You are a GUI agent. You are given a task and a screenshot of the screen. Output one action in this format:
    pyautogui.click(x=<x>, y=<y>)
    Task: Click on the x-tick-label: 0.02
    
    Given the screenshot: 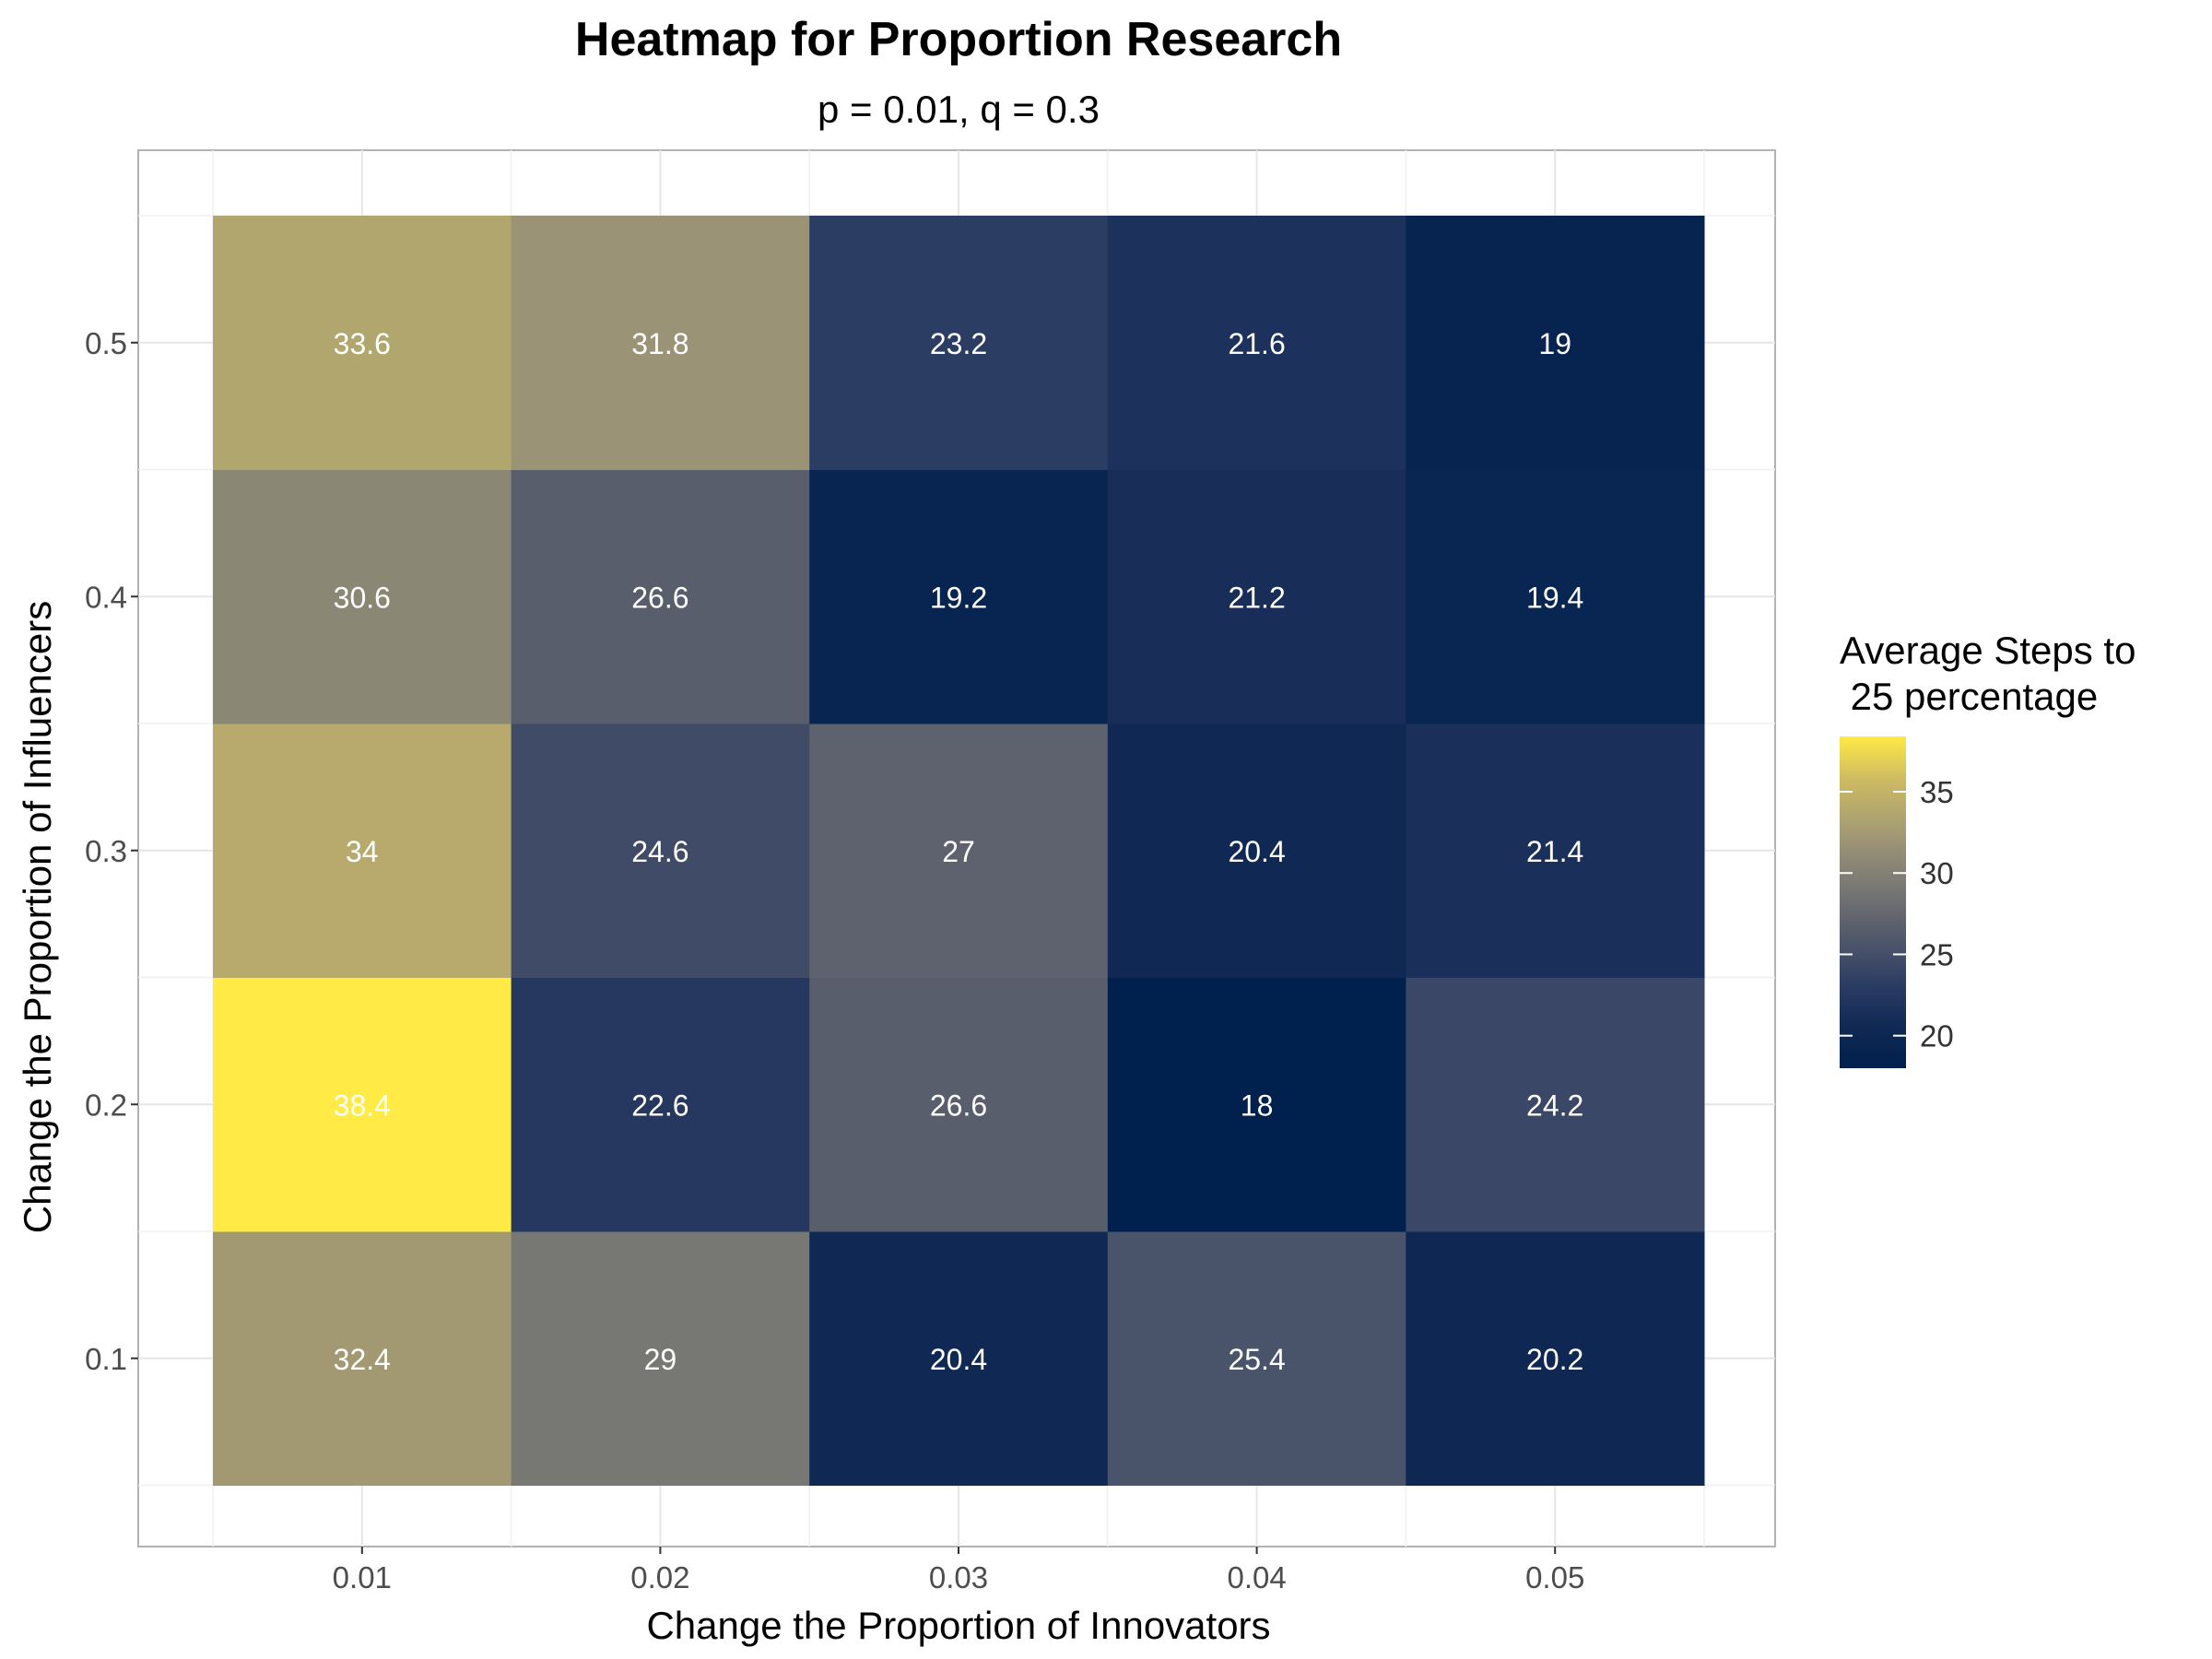 What is the action you would take?
    pyautogui.click(x=659, y=1577)
    